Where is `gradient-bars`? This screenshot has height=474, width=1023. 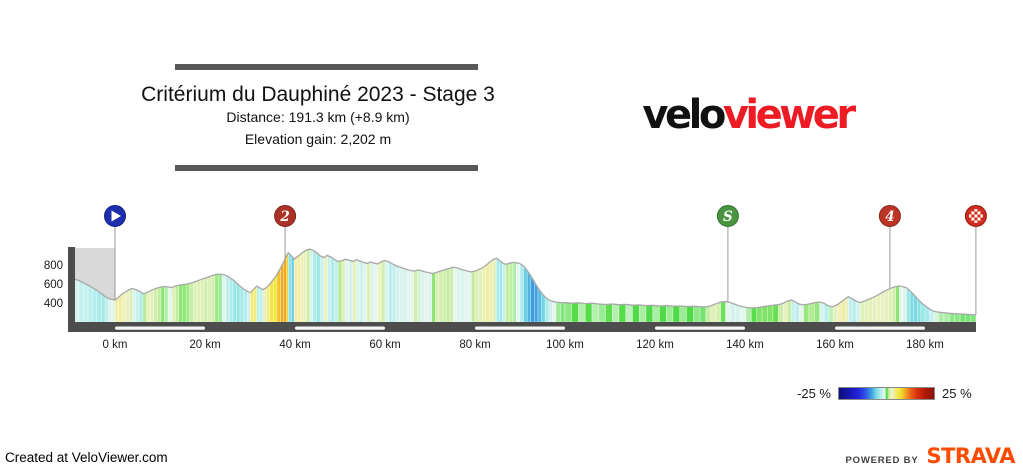 gradient-bars is located at coordinates (525, 285).